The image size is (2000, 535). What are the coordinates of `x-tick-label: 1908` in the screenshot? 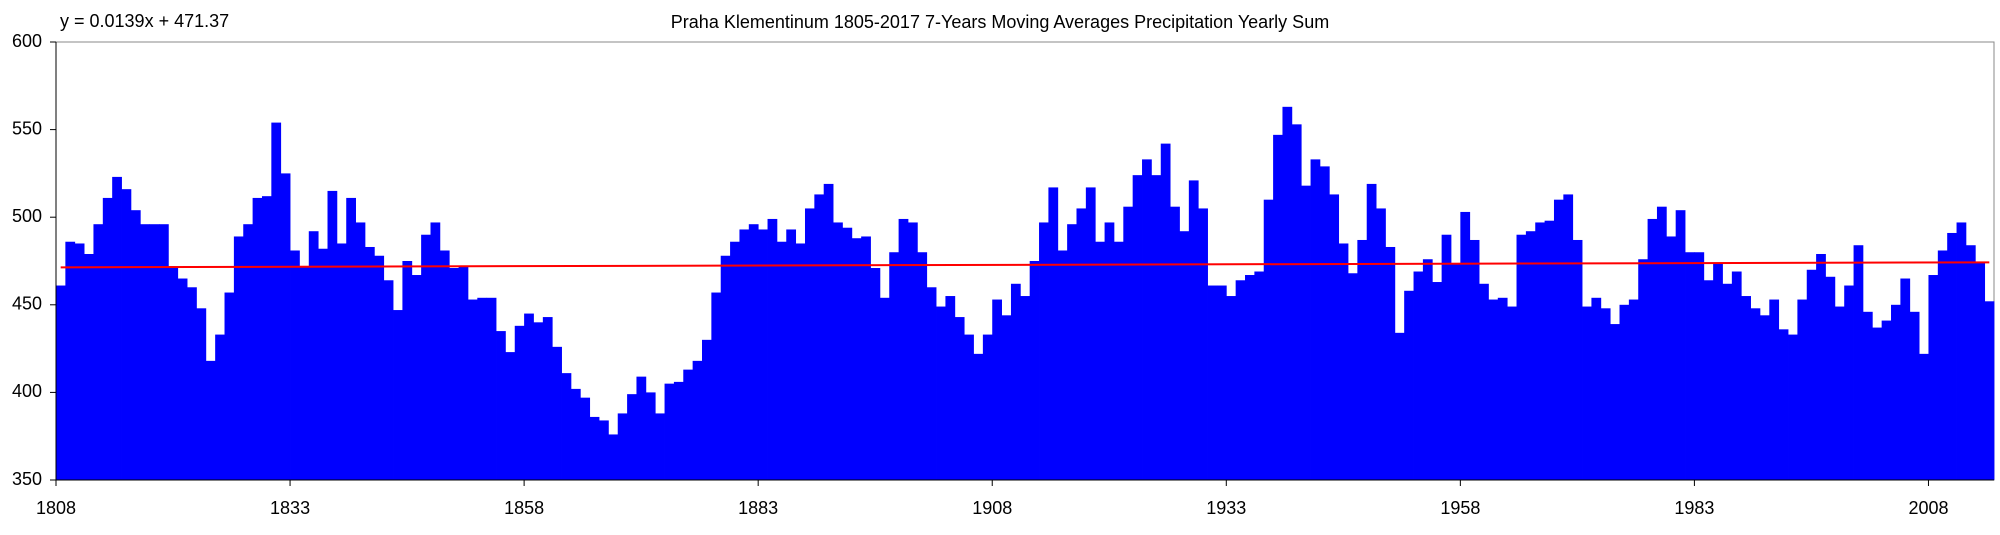 It's located at (992, 508).